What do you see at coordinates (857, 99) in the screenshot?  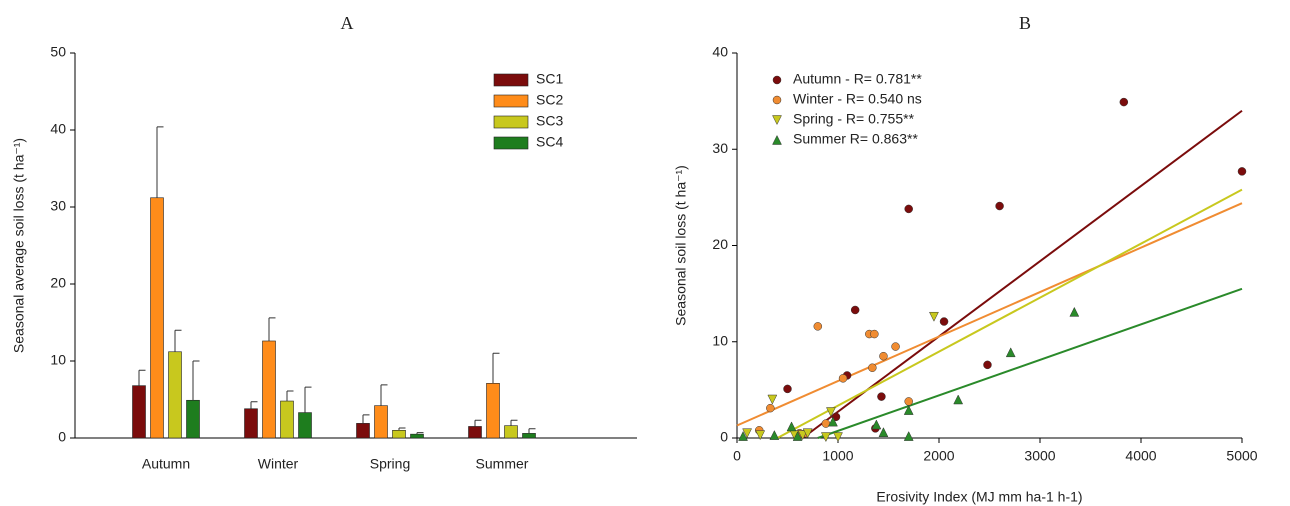 I see `legend-label: Winter - R= 0.540 ns` at bounding box center [857, 99].